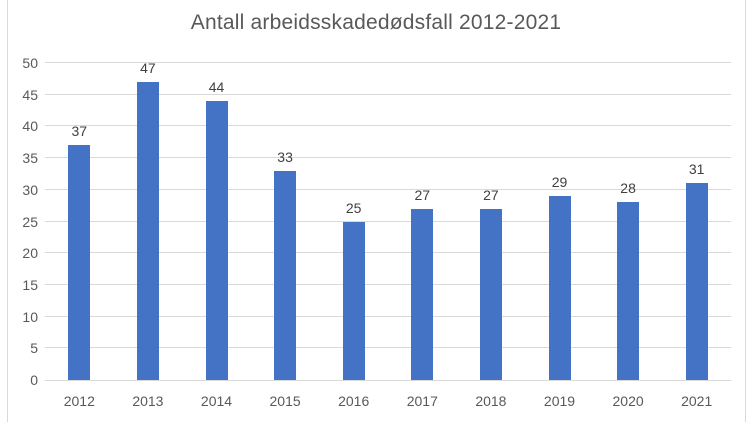 The image size is (750, 422). What do you see at coordinates (696, 281) in the screenshot?
I see `bar-2021` at bounding box center [696, 281].